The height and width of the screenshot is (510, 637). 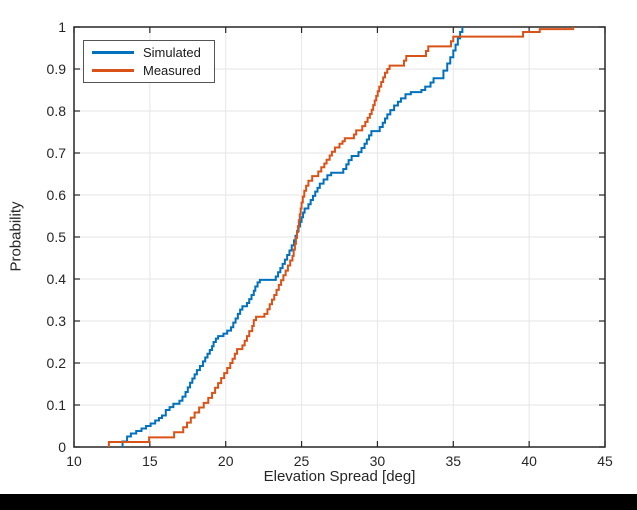 I want to click on x-tick-label: 35, so click(x=454, y=461).